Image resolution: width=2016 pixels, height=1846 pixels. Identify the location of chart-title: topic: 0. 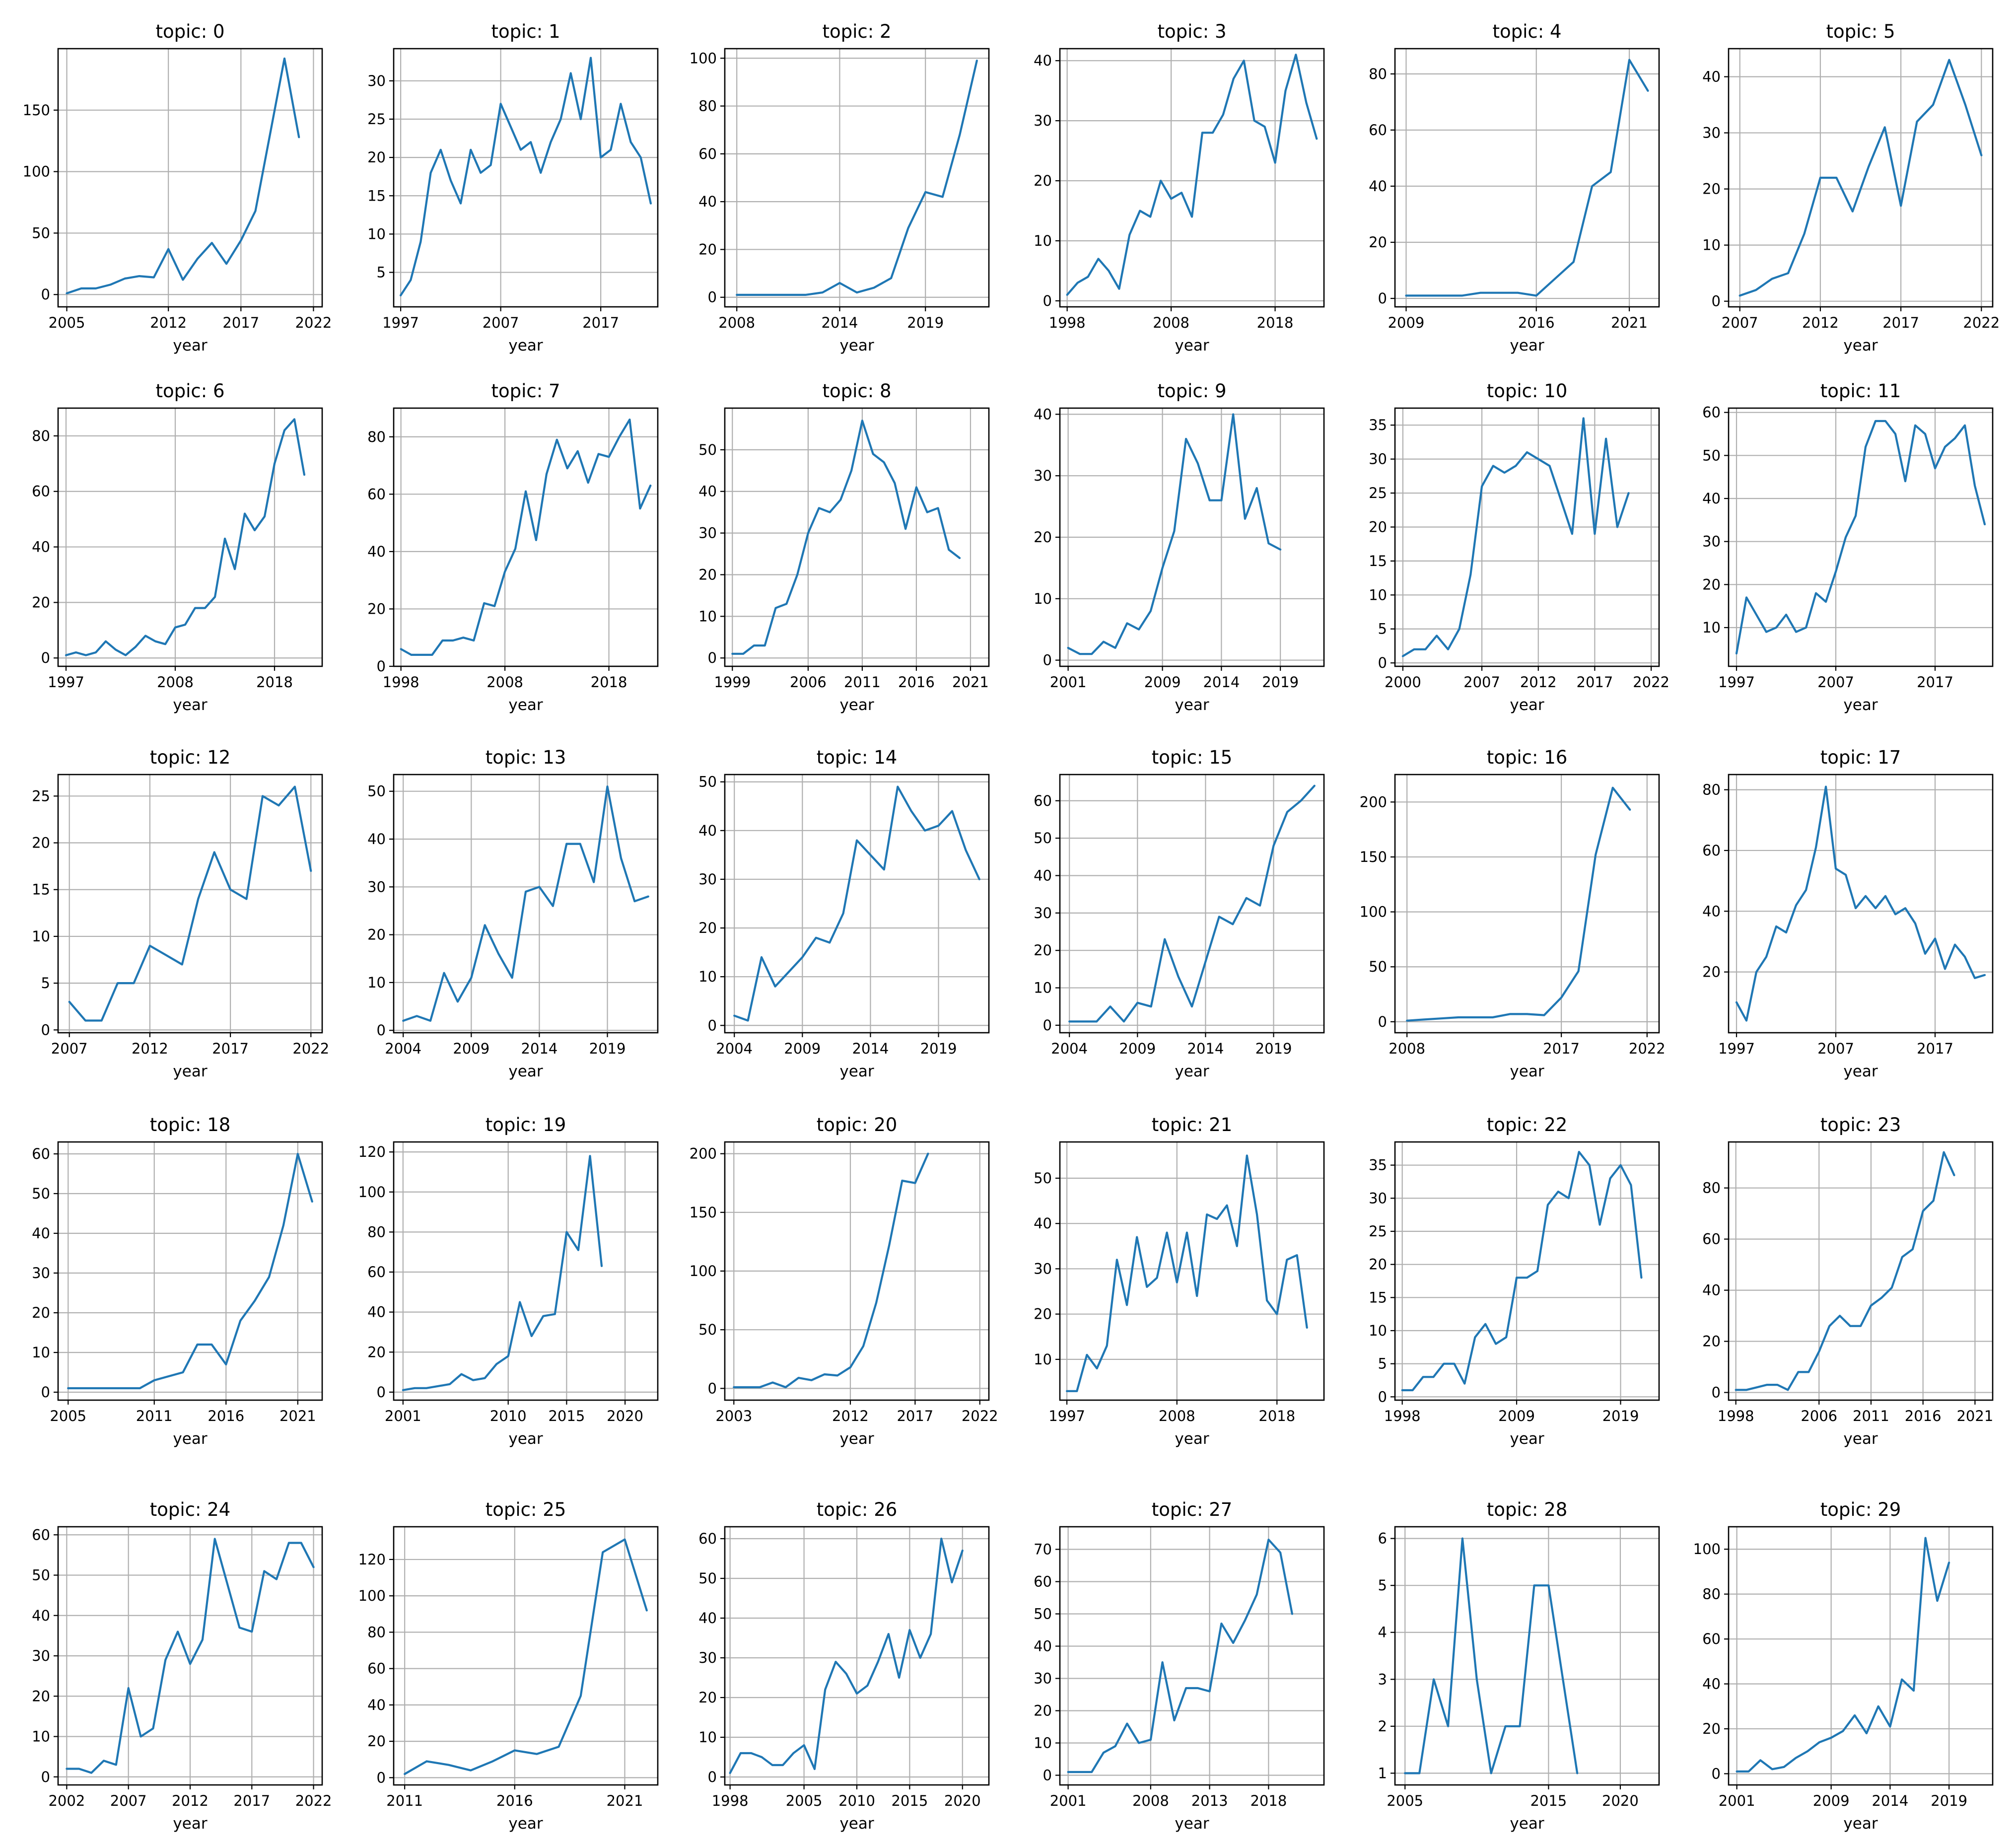
(189, 31).